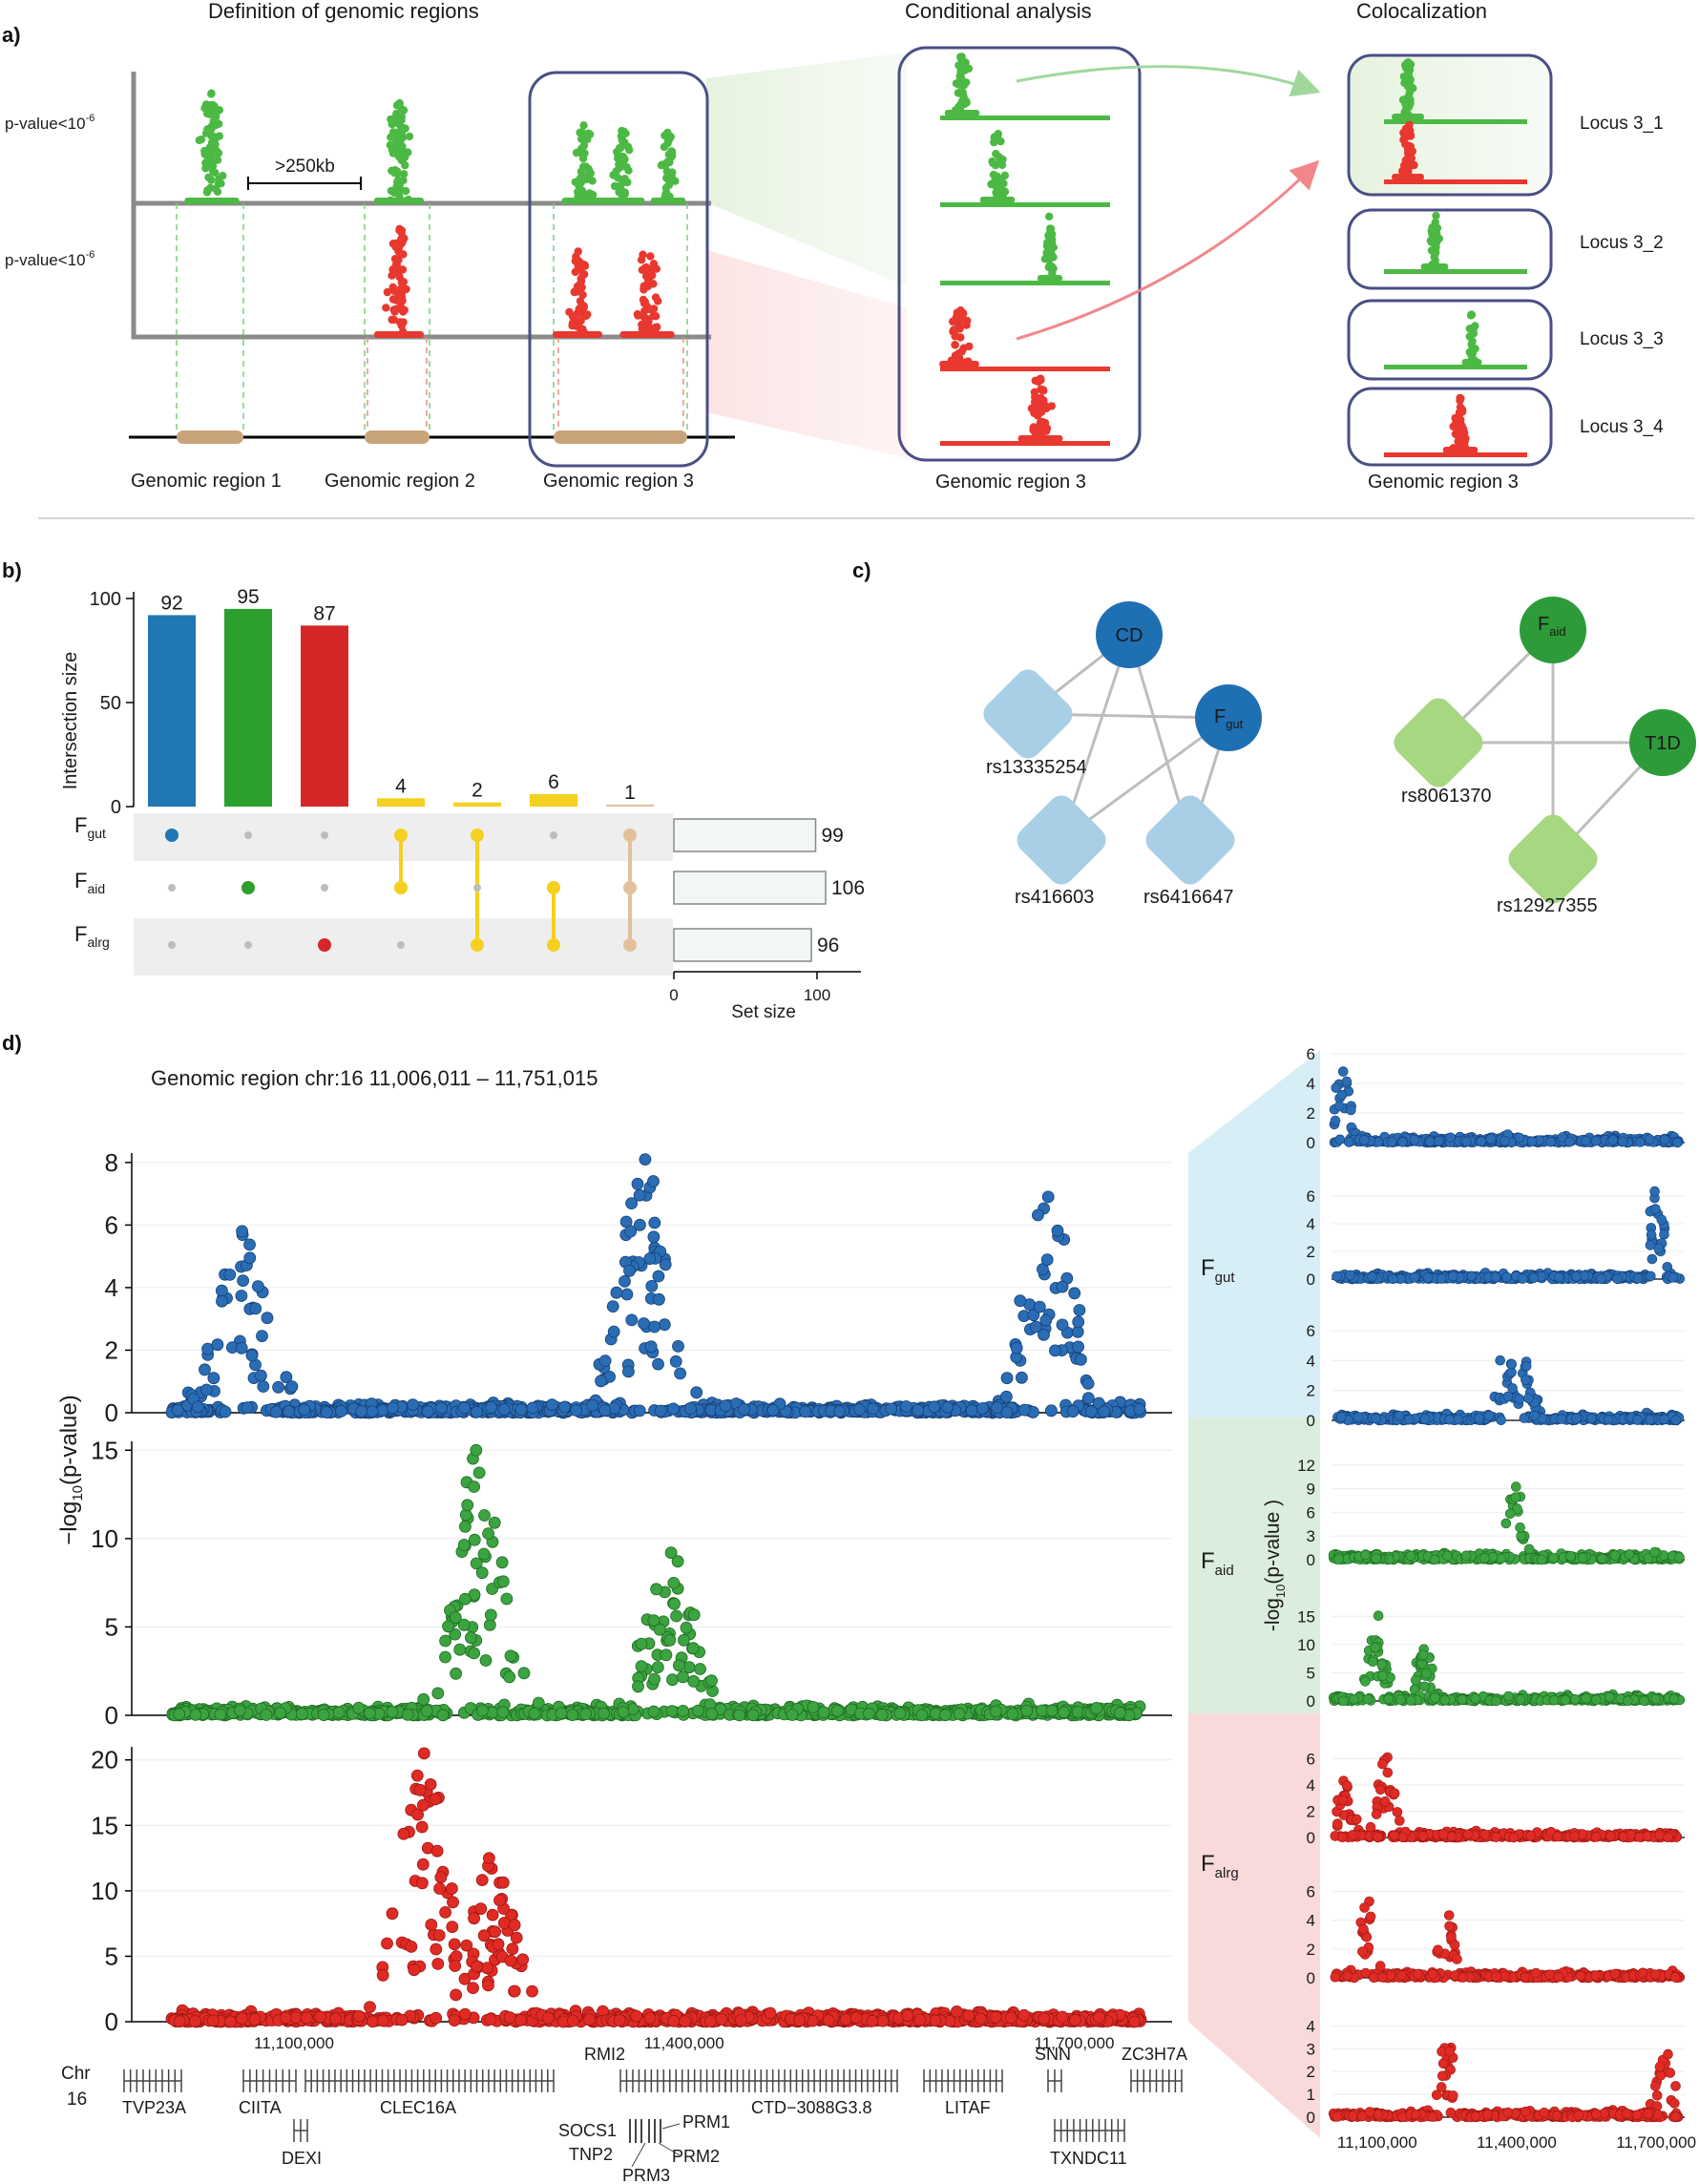  I want to click on setsize-ticklabel-100: 100, so click(817, 995).